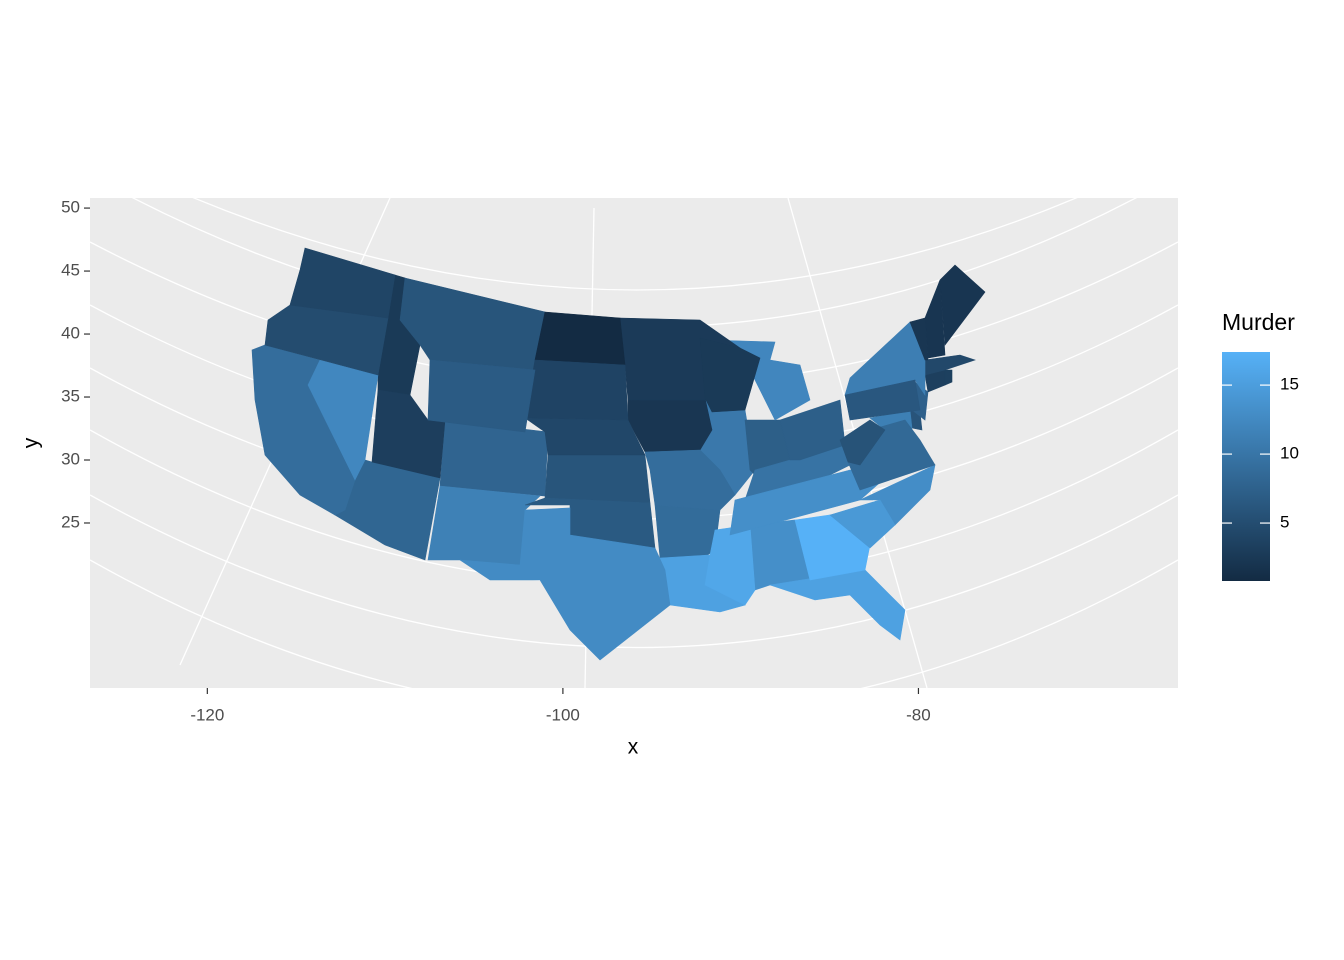 The height and width of the screenshot is (960, 1344). What do you see at coordinates (70, 333) in the screenshot?
I see `y-tick-label: 40` at bounding box center [70, 333].